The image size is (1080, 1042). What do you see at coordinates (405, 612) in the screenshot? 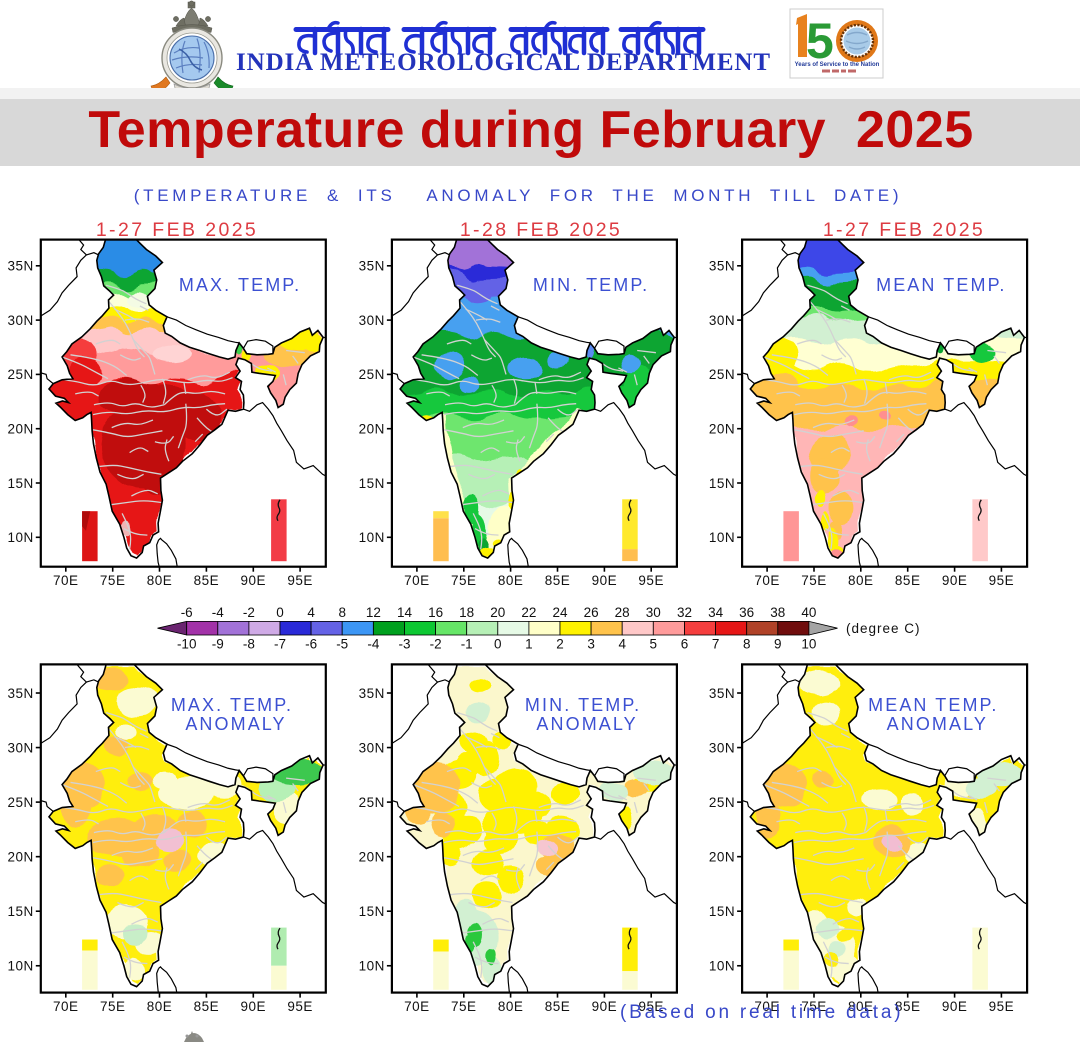
I see `svg-text: 14` at bounding box center [405, 612].